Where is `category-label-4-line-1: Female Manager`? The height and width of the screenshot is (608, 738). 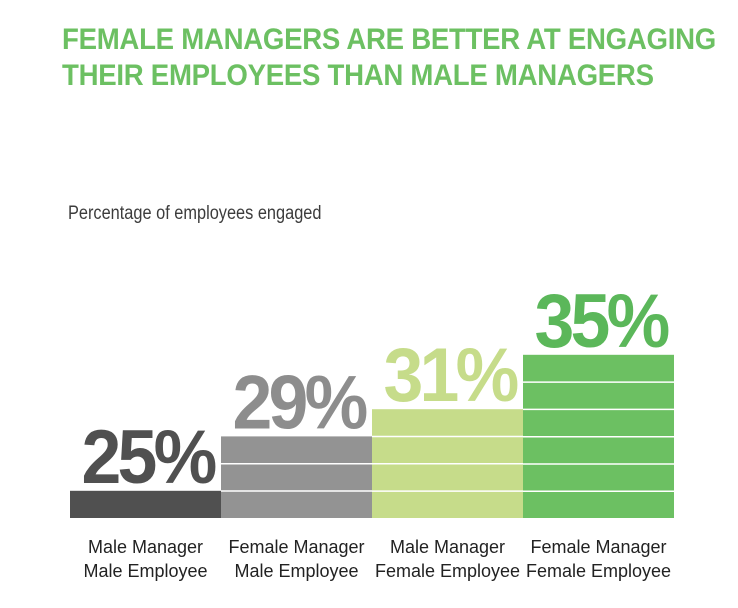
category-label-4-line-1: Female Manager is located at coordinates (598, 547).